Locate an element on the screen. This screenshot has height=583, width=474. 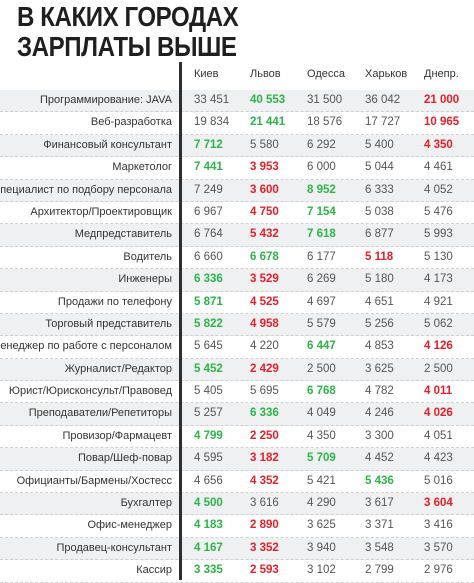
salary-cell: 2 976 is located at coordinates (438, 570).